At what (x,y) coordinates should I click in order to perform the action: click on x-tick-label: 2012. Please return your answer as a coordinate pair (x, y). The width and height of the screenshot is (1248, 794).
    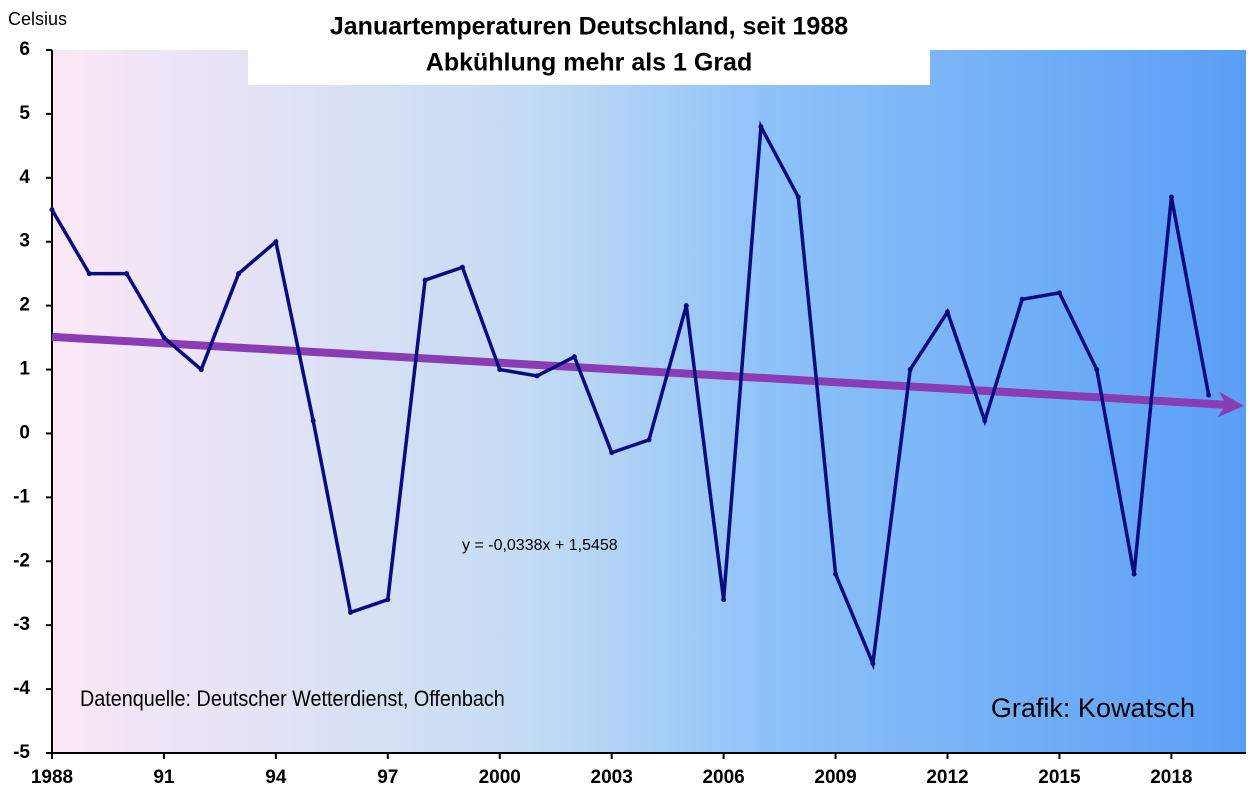
    Looking at the image, I should click on (947, 777).